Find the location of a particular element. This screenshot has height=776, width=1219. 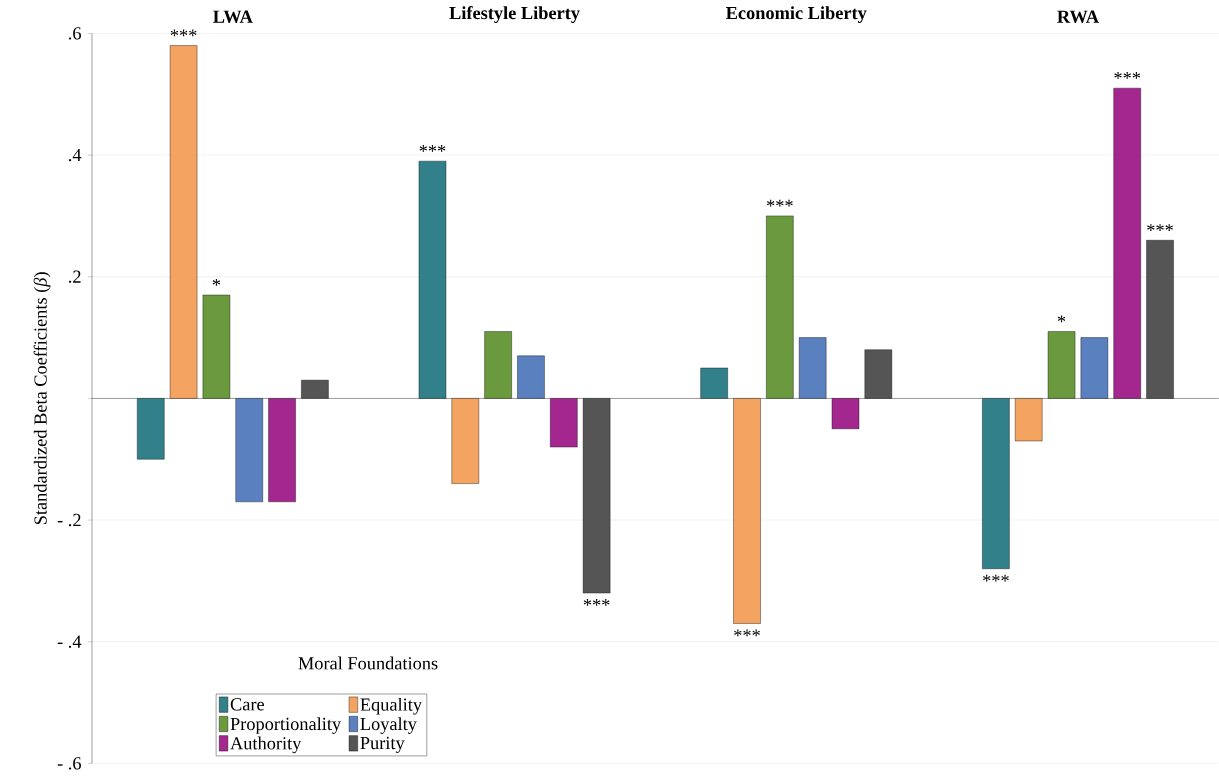

x-tick-label: Lifestyle Liberty is located at coordinates (514, 15).